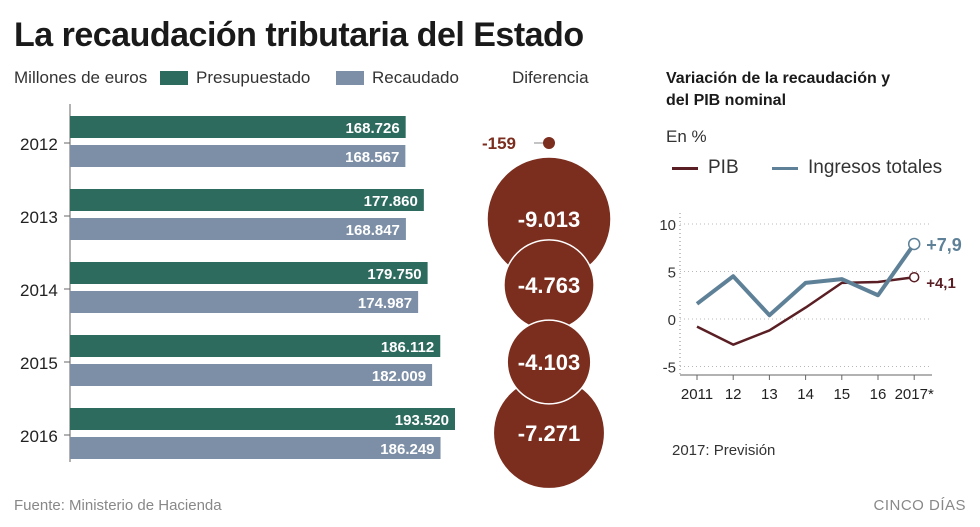 The image size is (980, 527). What do you see at coordinates (672, 273) in the screenshot?
I see `y-tick-label: 5` at bounding box center [672, 273].